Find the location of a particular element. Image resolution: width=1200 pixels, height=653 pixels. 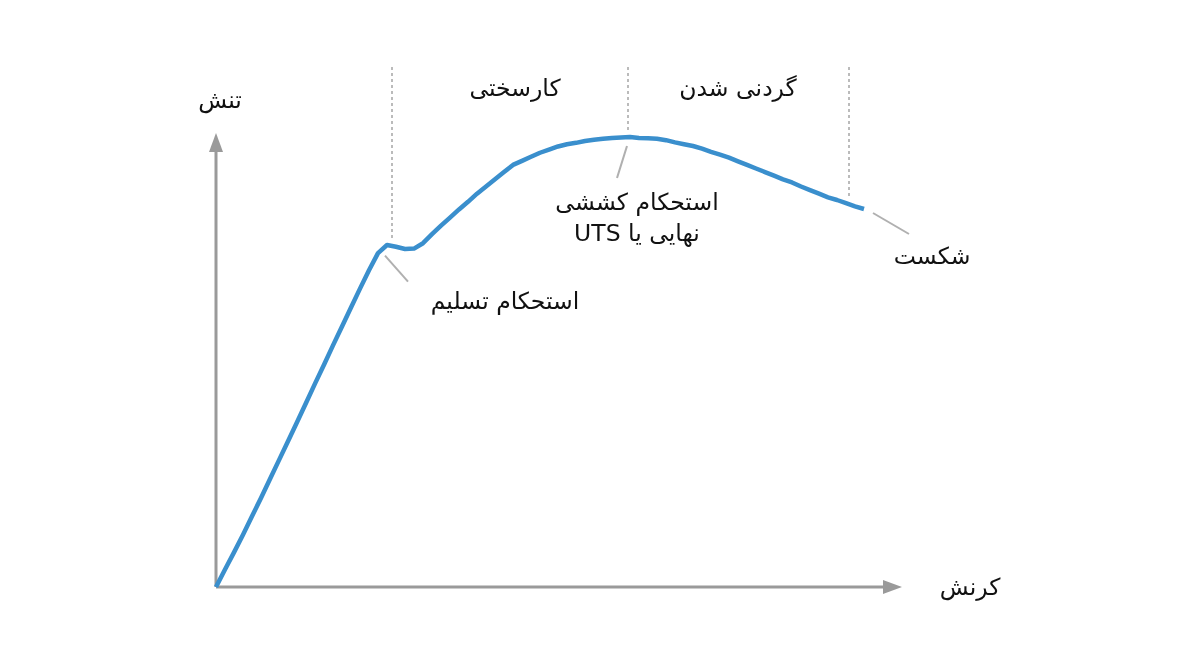

annotation: گردنی شدن is located at coordinates (738, 88).